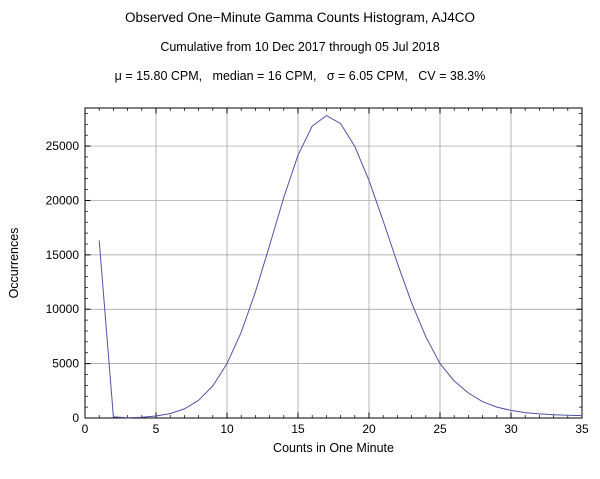  I want to click on y-tick-label: 10000, so click(63, 309).